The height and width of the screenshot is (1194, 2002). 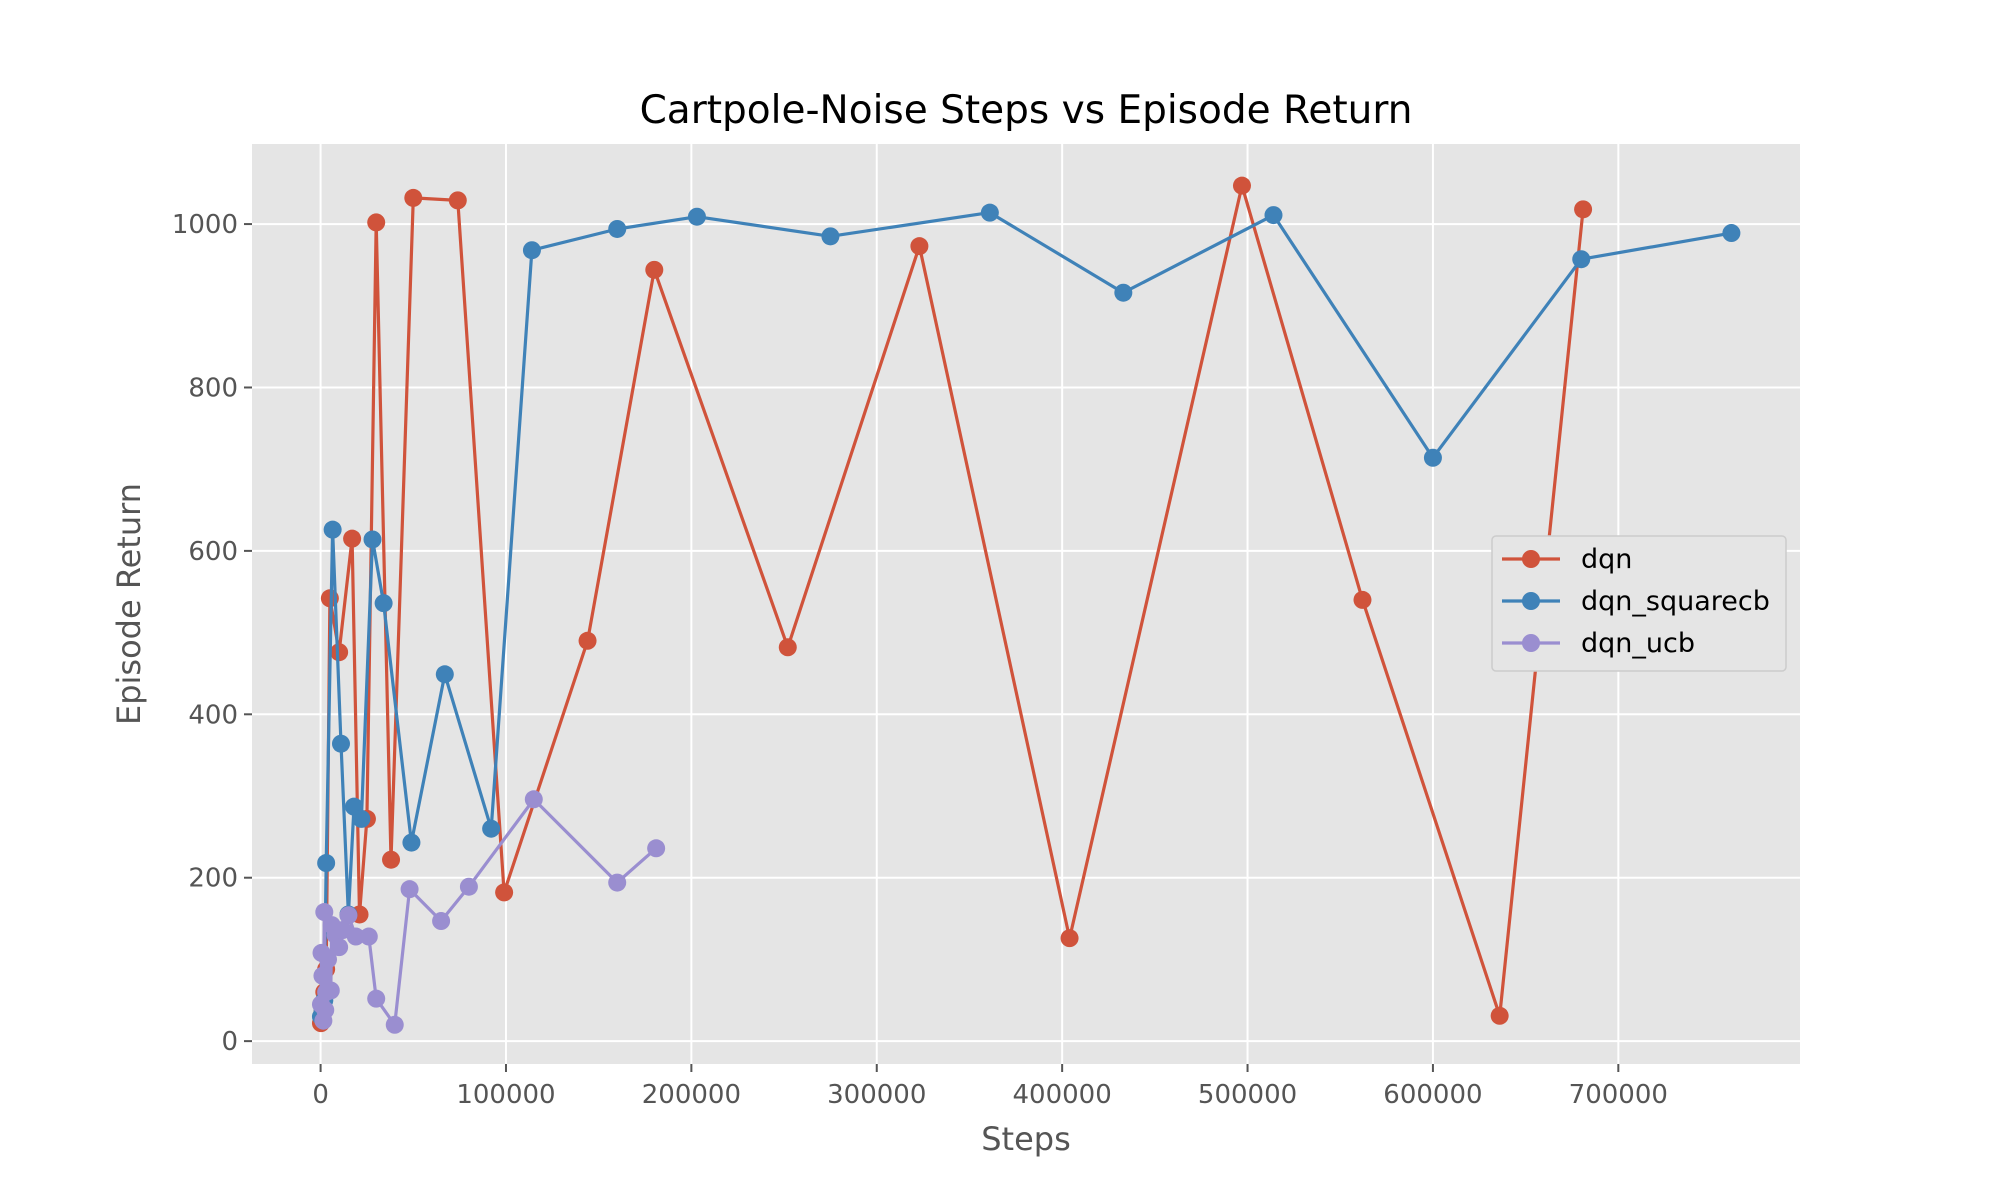 I want to click on y-tick-label: 600, so click(x=213, y=552).